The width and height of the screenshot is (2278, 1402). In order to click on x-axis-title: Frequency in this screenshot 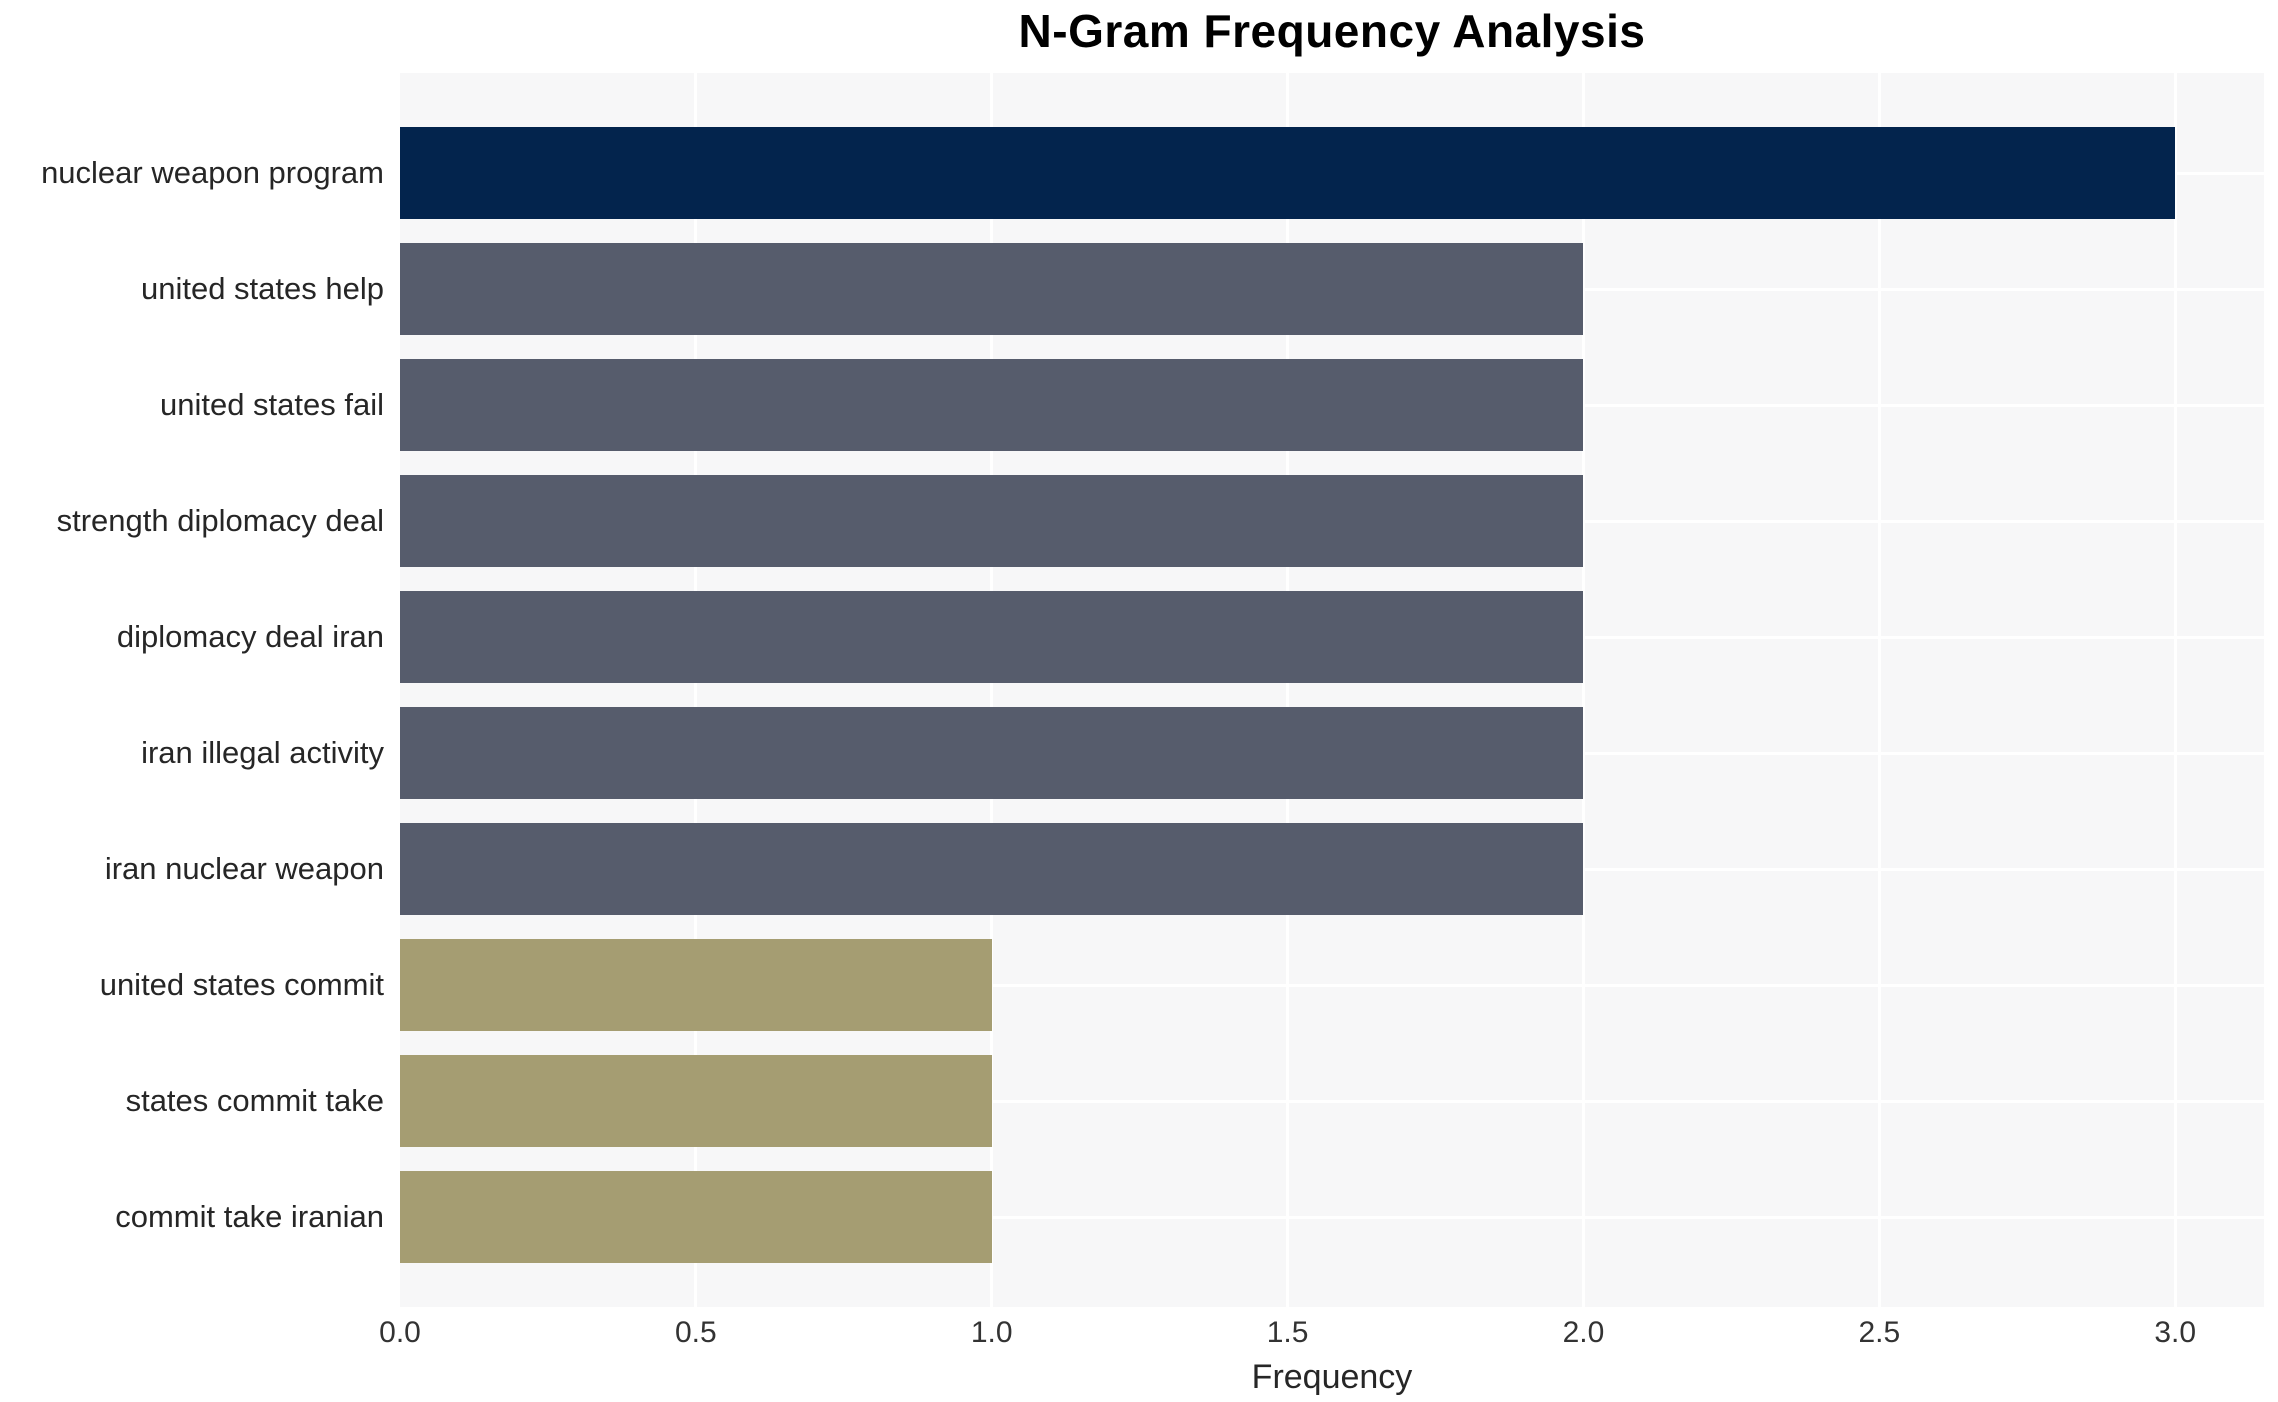, I will do `click(1332, 1377)`.